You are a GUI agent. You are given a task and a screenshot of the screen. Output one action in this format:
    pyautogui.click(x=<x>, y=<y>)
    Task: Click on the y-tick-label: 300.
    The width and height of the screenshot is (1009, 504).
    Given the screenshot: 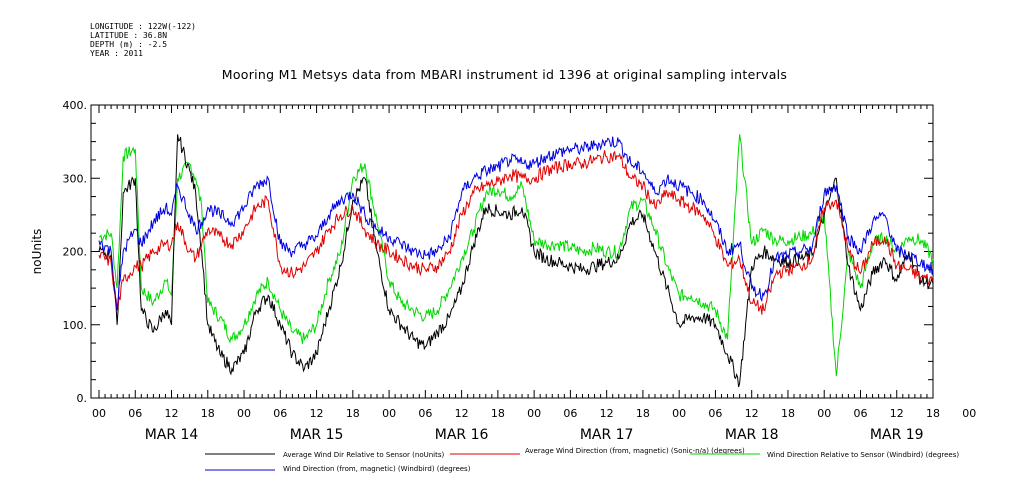 What is the action you would take?
    pyautogui.click(x=75, y=178)
    